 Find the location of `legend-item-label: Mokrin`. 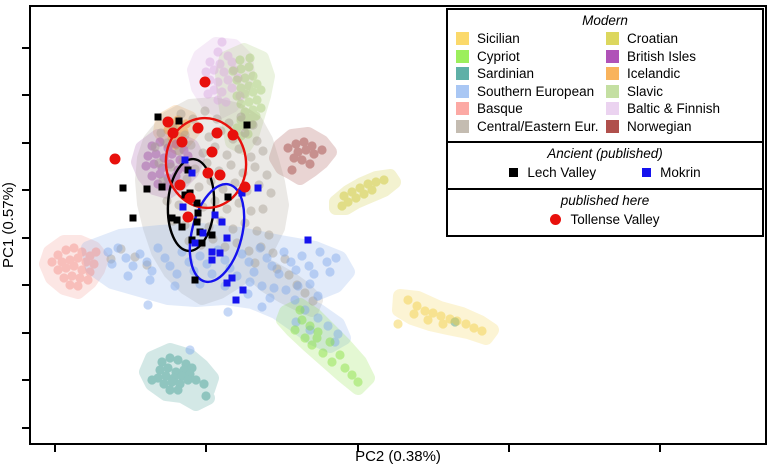

legend-item-label: Mokrin is located at coordinates (680, 172).